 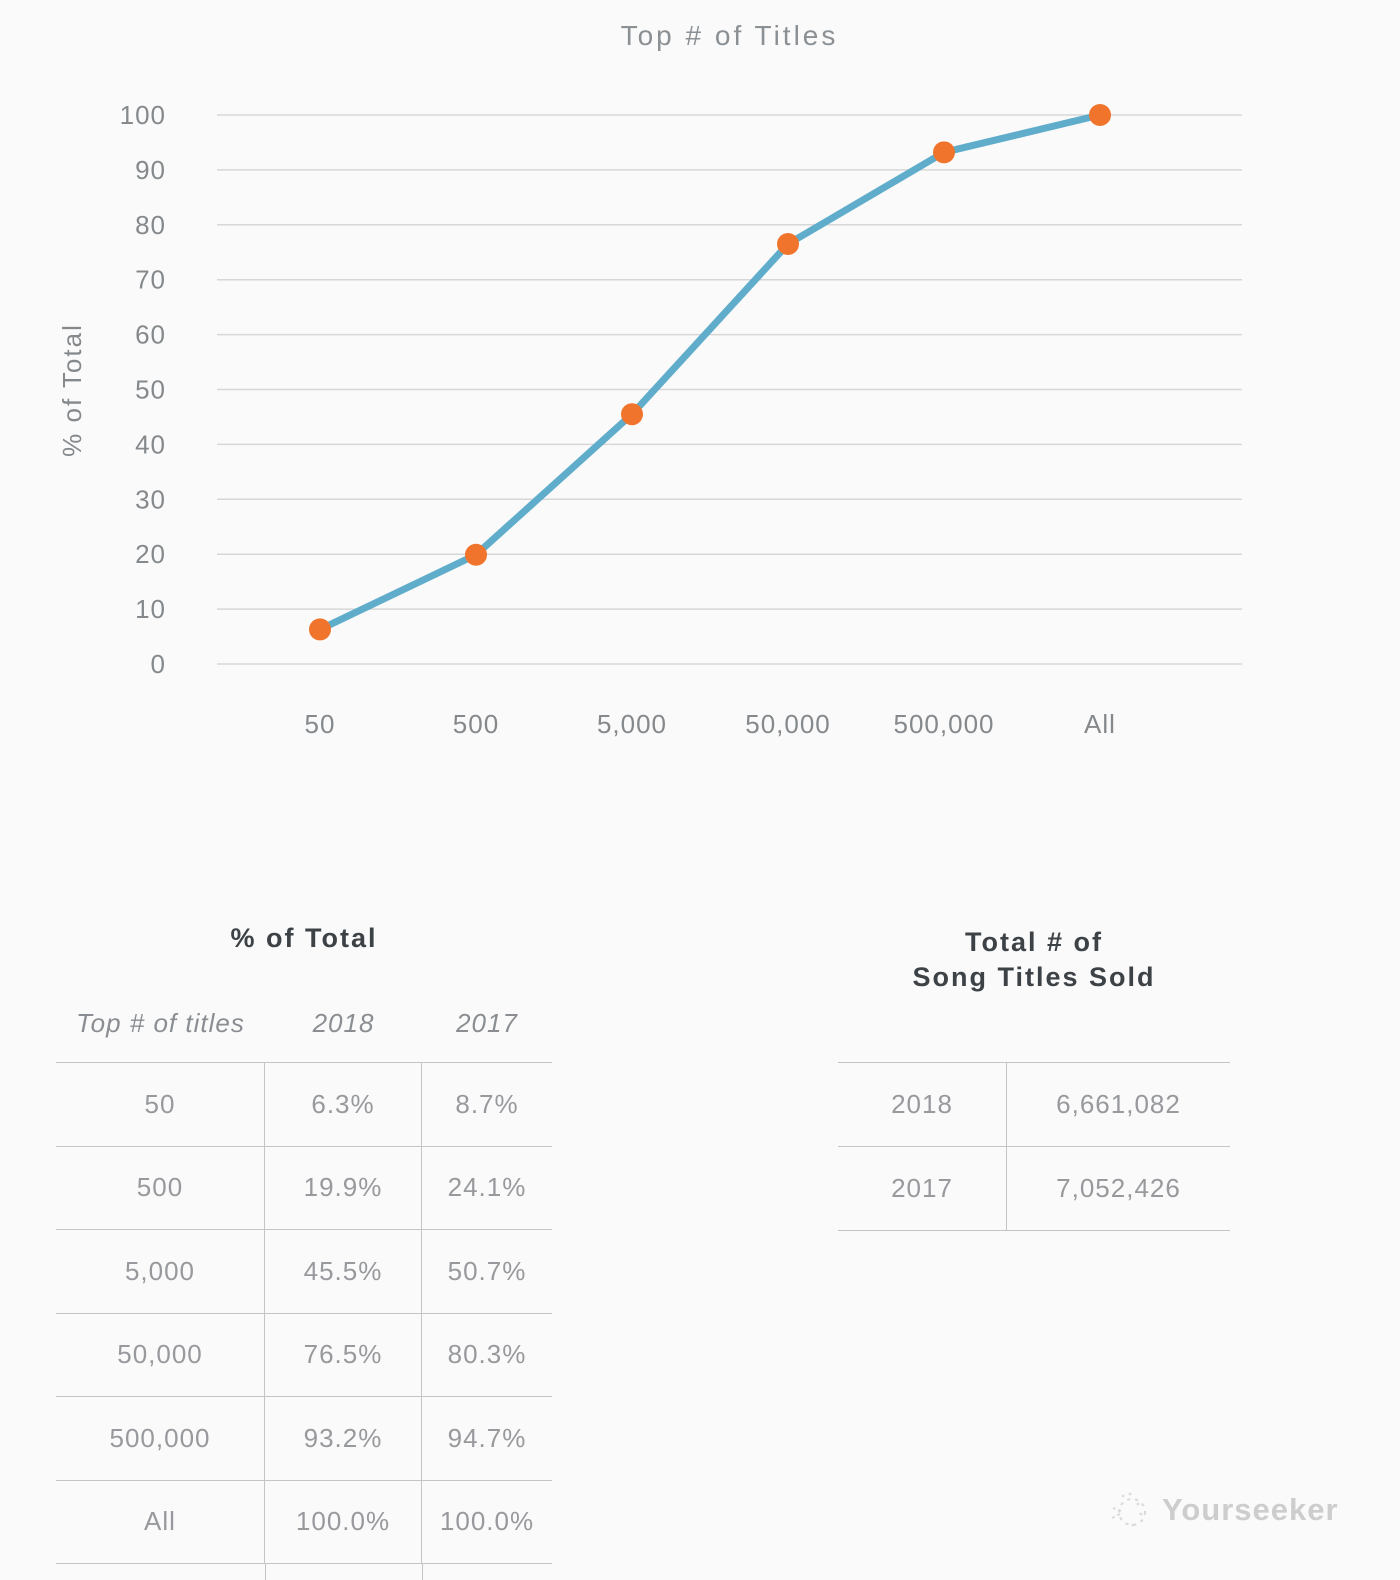 What do you see at coordinates (150, 170) in the screenshot?
I see `y-tick-label: 90` at bounding box center [150, 170].